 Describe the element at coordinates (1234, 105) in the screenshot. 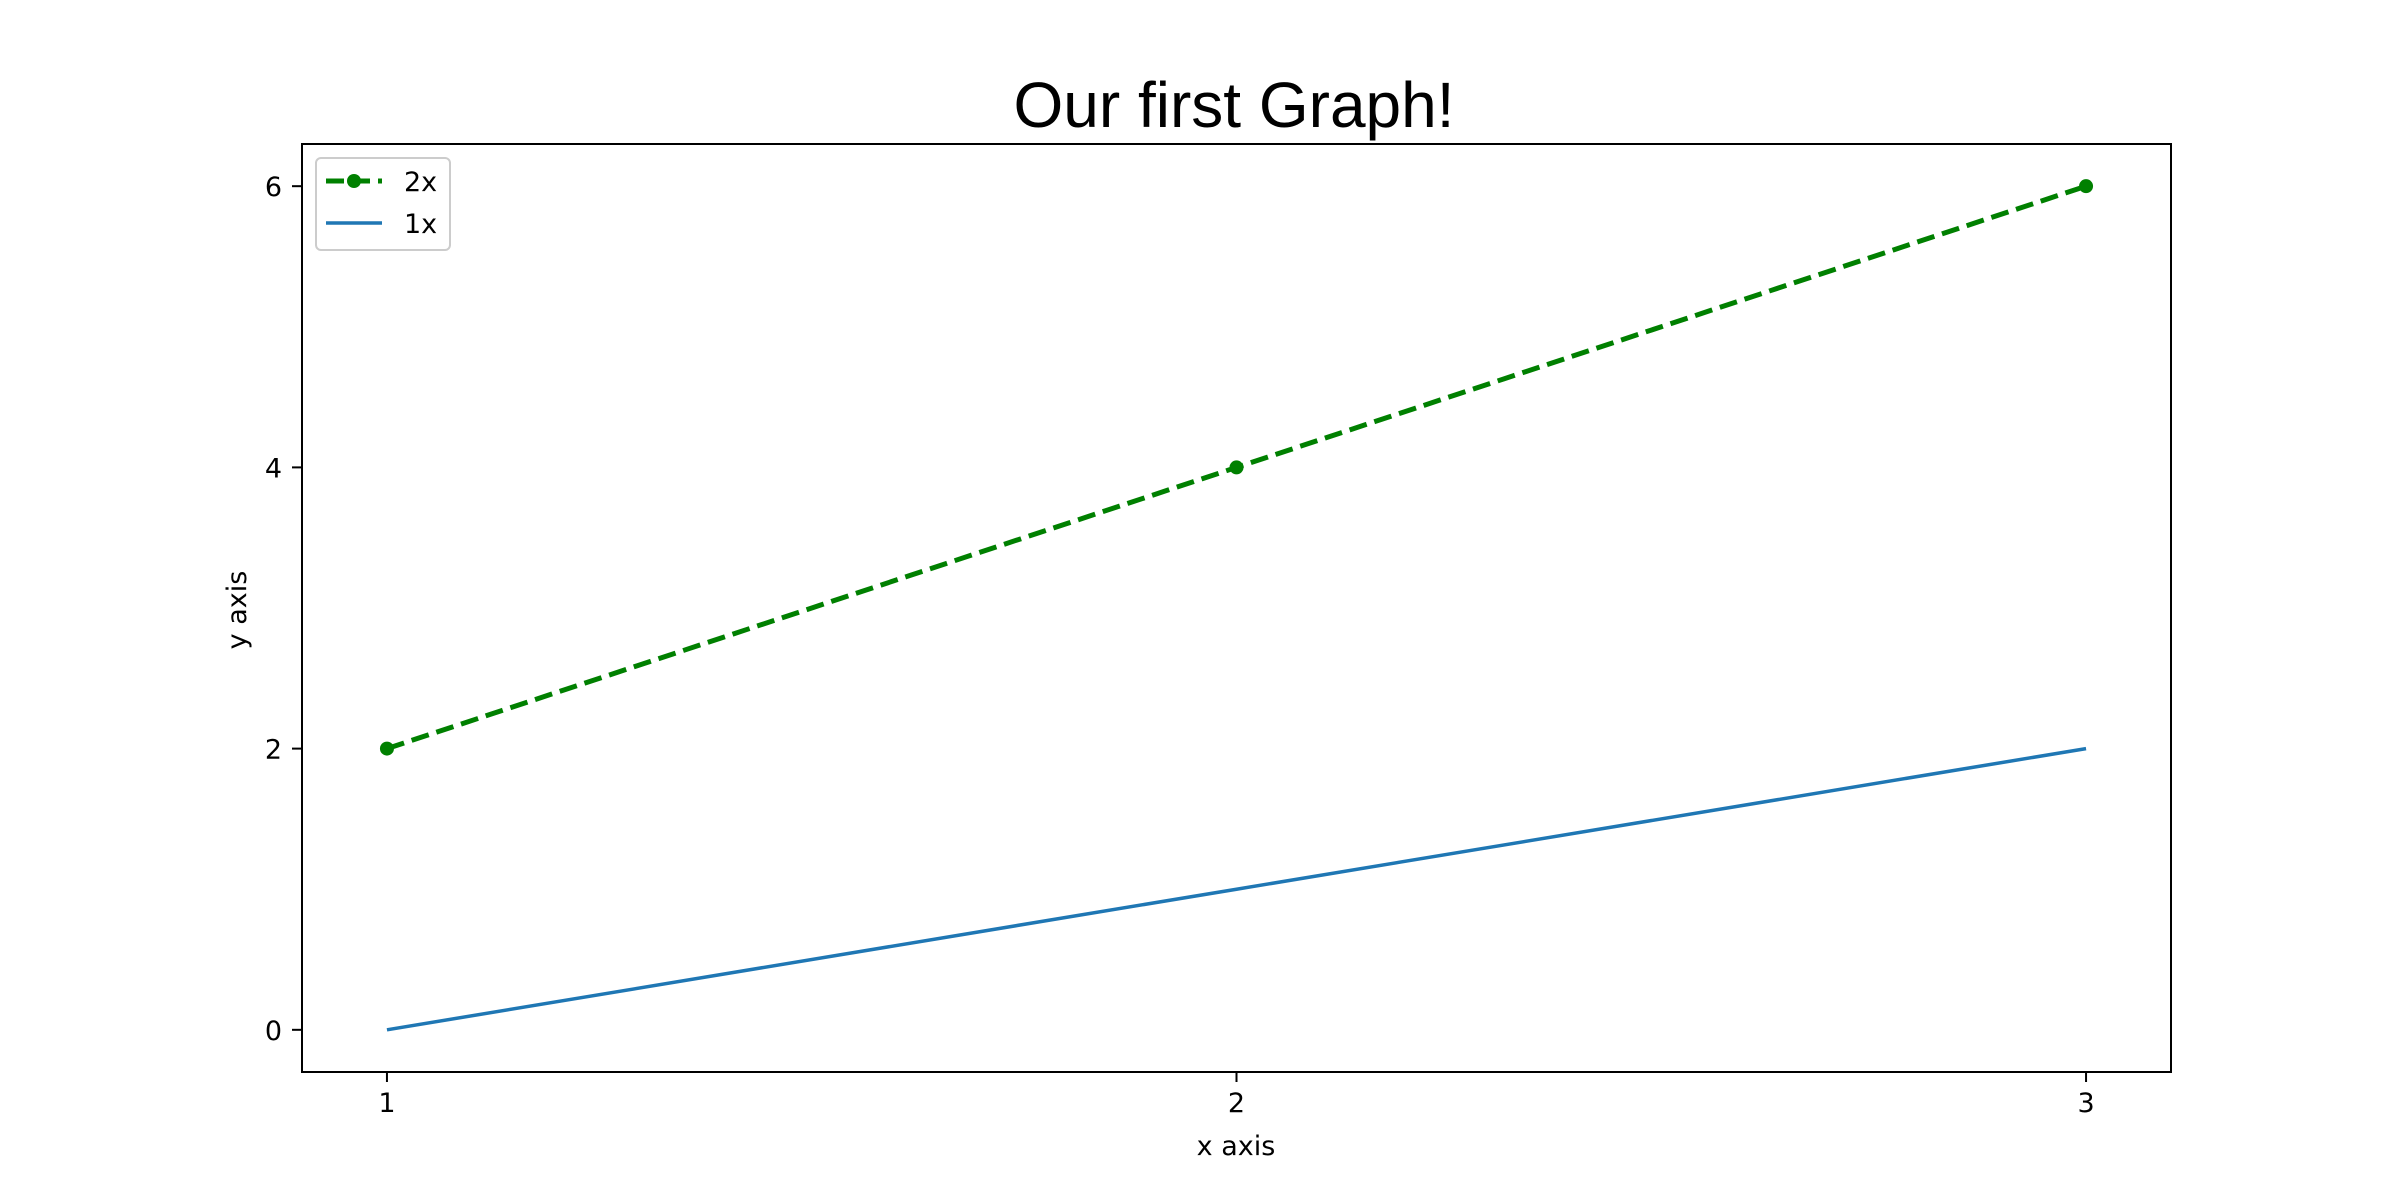

I see `chart-title: Our first Graph!` at that location.